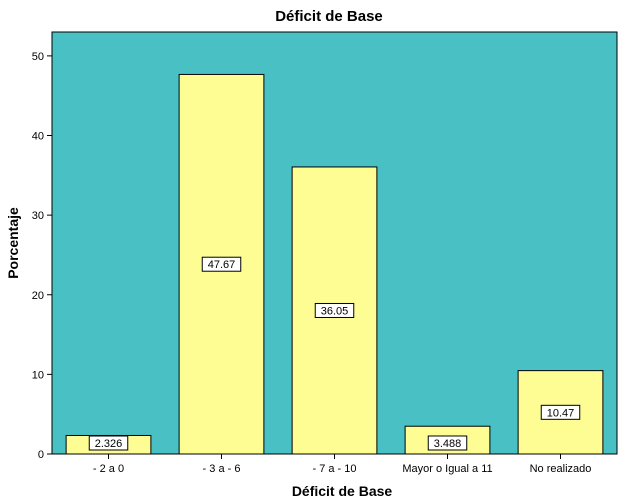 Image resolution: width=624 pixels, height=499 pixels. What do you see at coordinates (38, 375) in the screenshot?
I see `y-tick-label: 10` at bounding box center [38, 375].